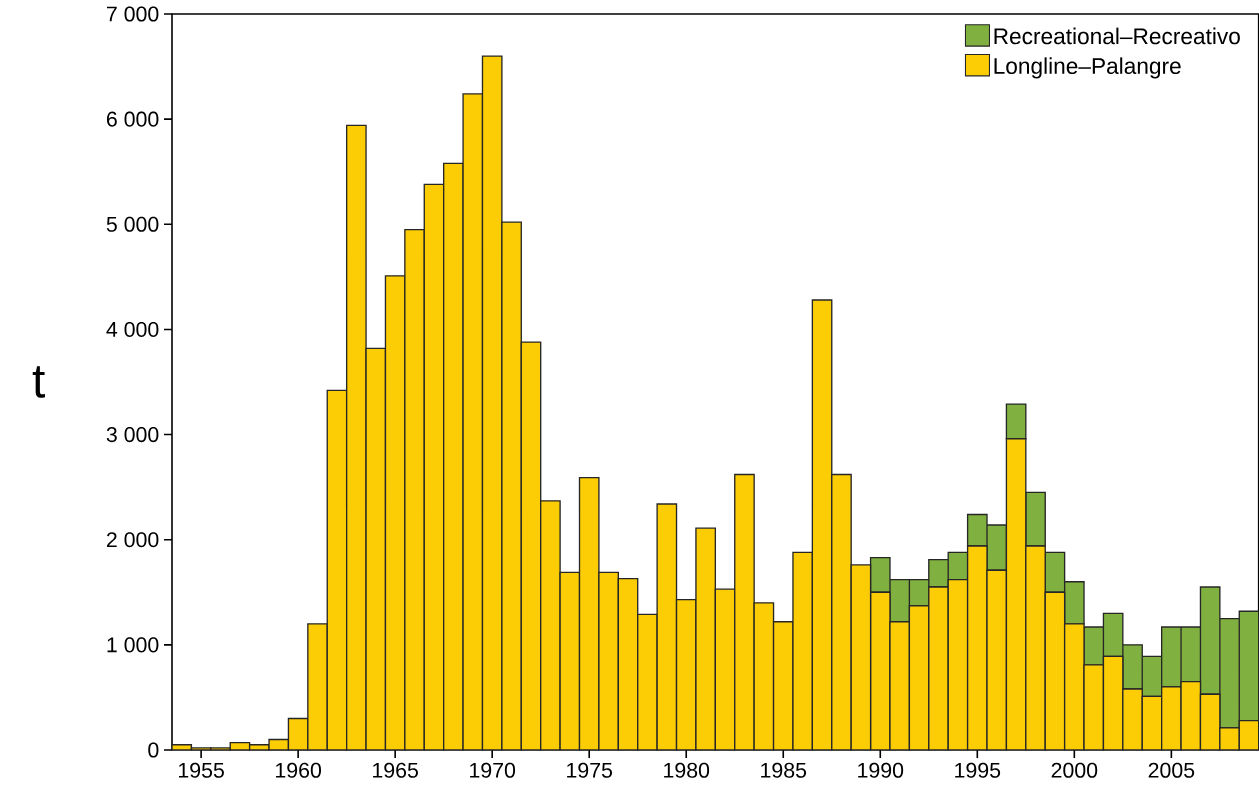 This screenshot has width=1259, height=810. I want to click on y-tick-label: 6 000, so click(132, 119).